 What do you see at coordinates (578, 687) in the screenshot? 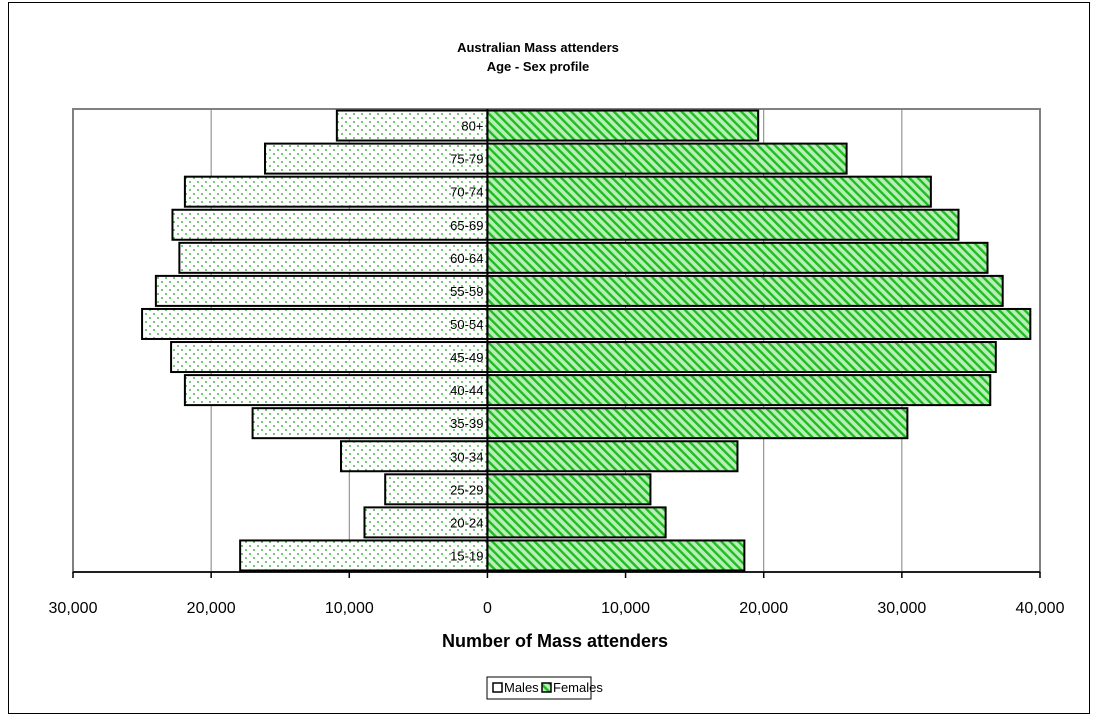
I see `legend-label-females: Females` at bounding box center [578, 687].